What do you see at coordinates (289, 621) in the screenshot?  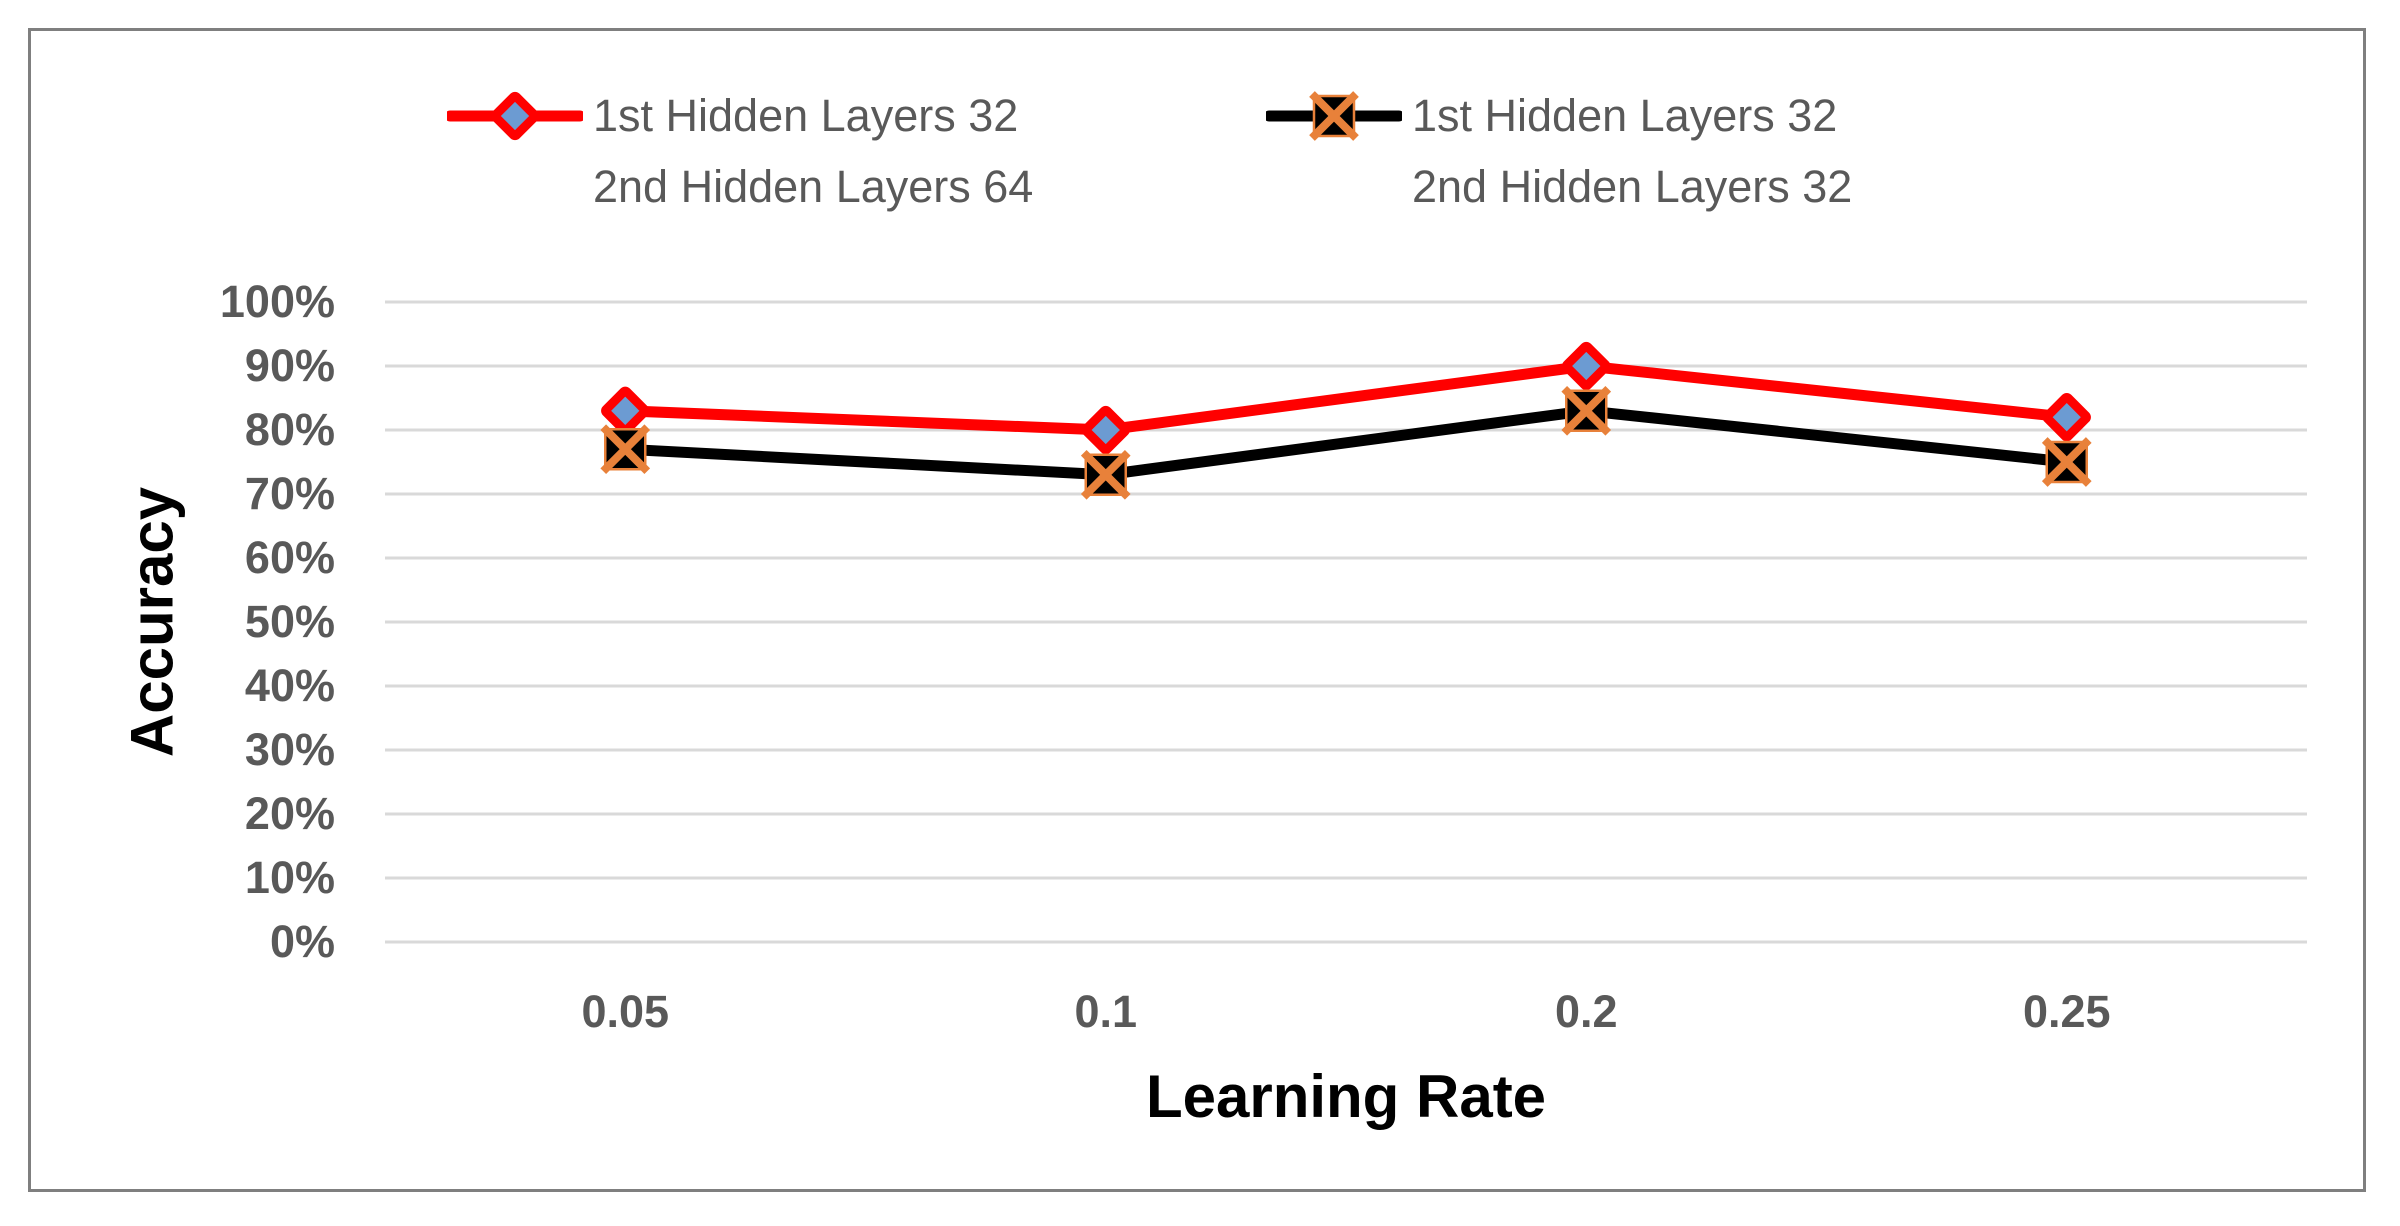 I see `y-tick-label: 50%` at bounding box center [289, 621].